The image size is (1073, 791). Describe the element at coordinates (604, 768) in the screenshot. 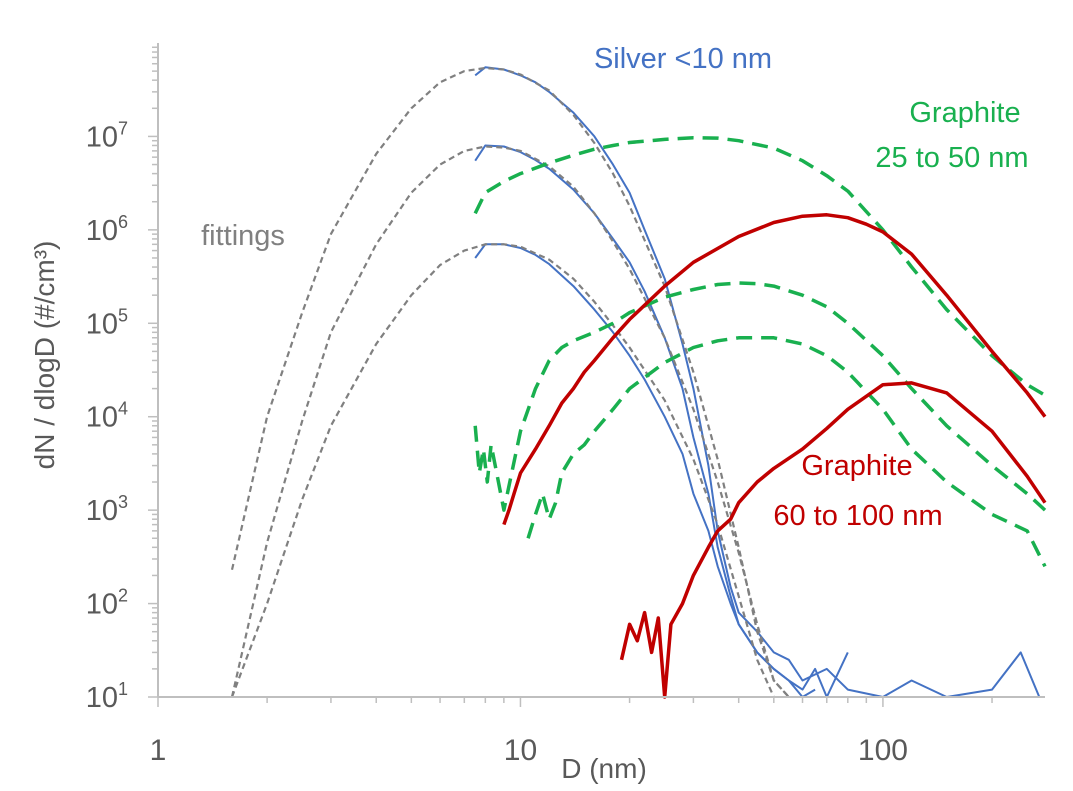

I see `x-axis-title: D (nm)` at that location.